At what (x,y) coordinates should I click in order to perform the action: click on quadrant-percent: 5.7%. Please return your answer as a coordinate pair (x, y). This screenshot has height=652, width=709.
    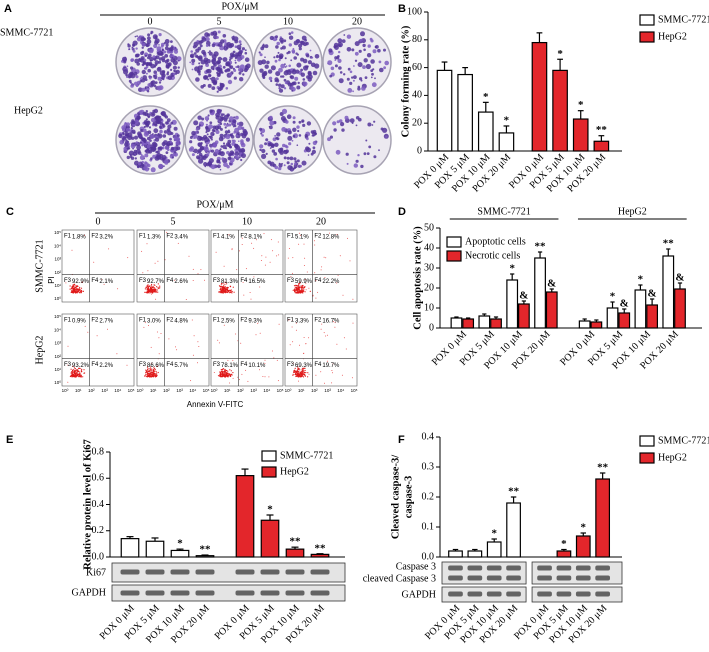
    Looking at the image, I should click on (181, 366).